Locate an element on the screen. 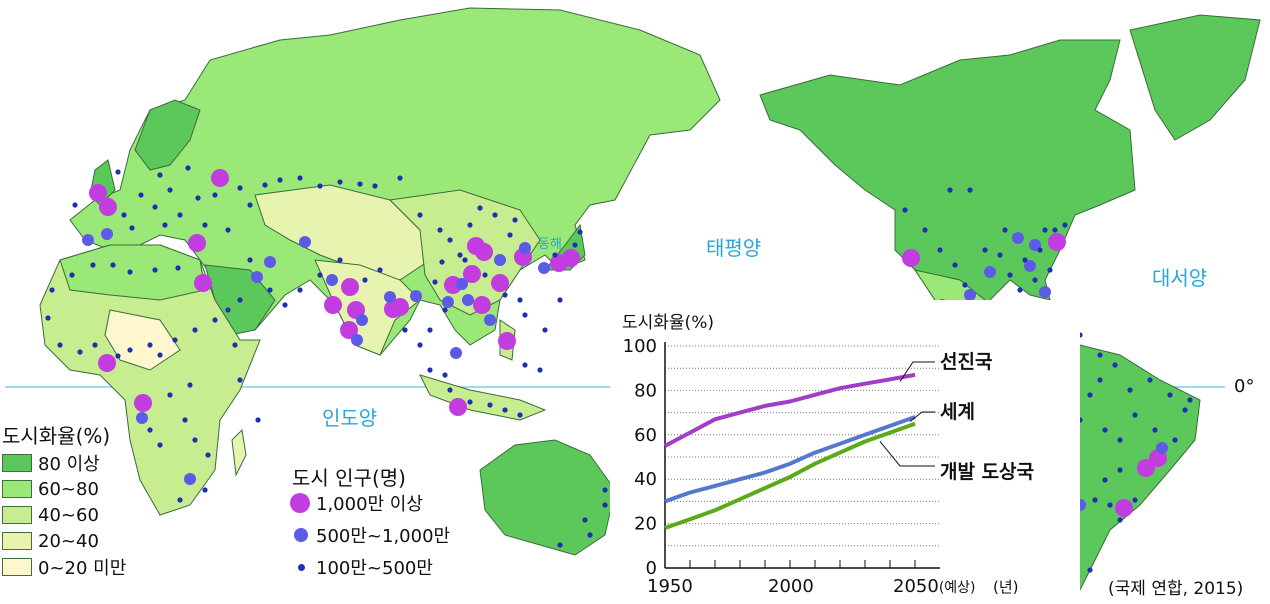 The height and width of the screenshot is (604, 1270). urban-legend-title: 도시화율(%) is located at coordinates (56, 436).